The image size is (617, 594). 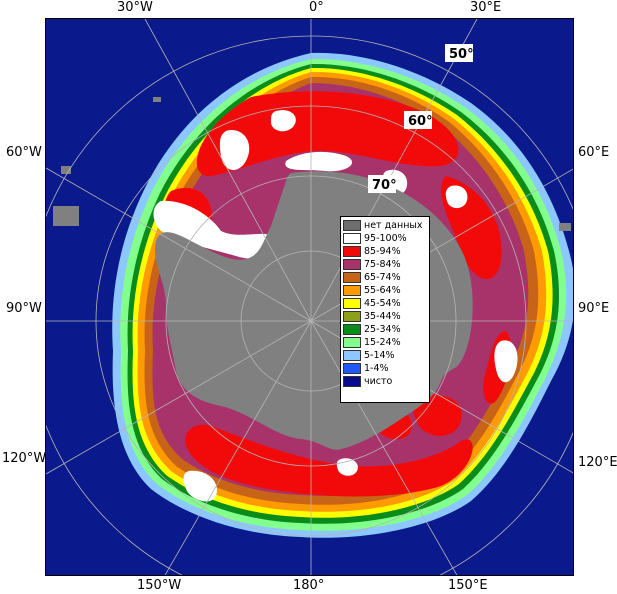 I want to click on legend-item: 15-24%, so click(x=385, y=342).